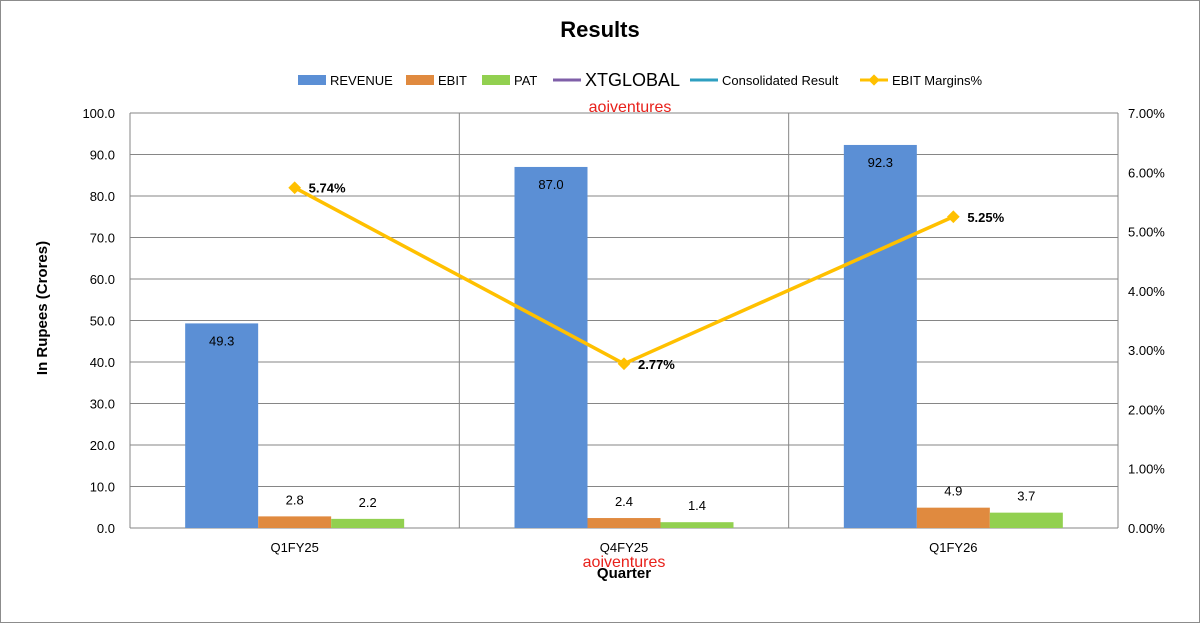  I want to click on legend-label-ebit: EBIT, so click(452, 80).